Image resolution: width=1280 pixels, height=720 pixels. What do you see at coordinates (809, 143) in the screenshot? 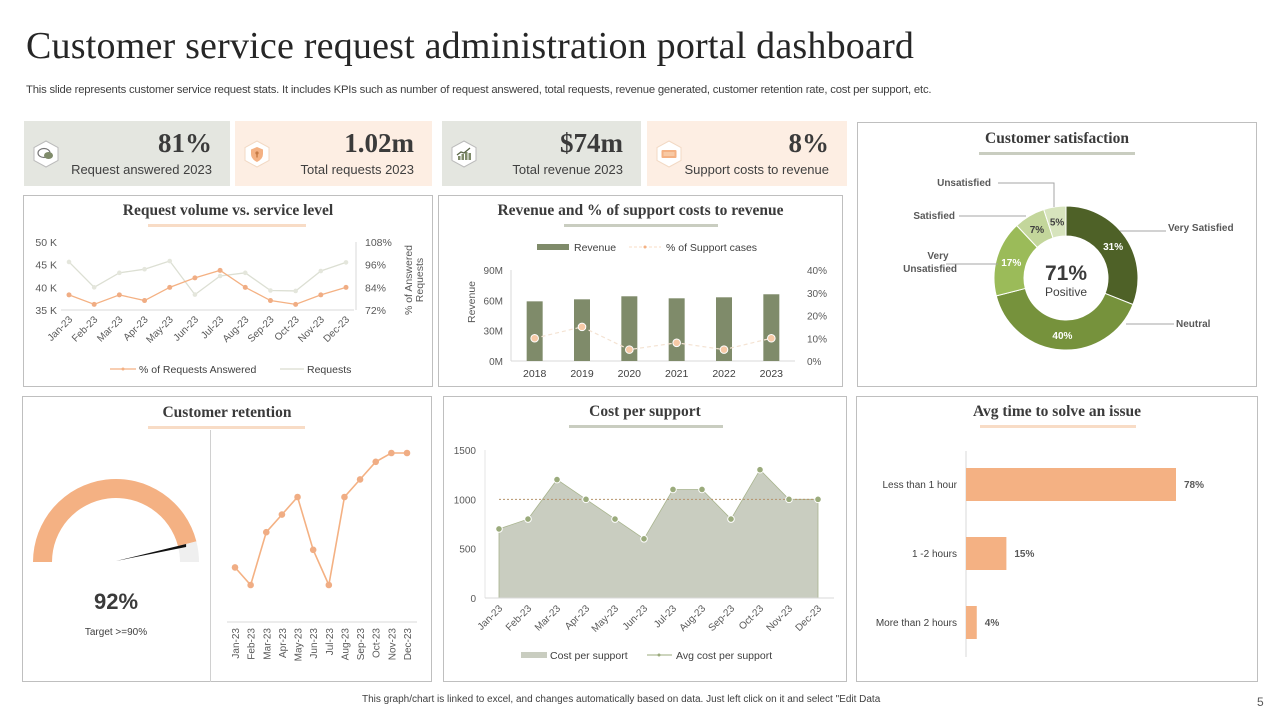
I see `kpi-value: 8%` at bounding box center [809, 143].